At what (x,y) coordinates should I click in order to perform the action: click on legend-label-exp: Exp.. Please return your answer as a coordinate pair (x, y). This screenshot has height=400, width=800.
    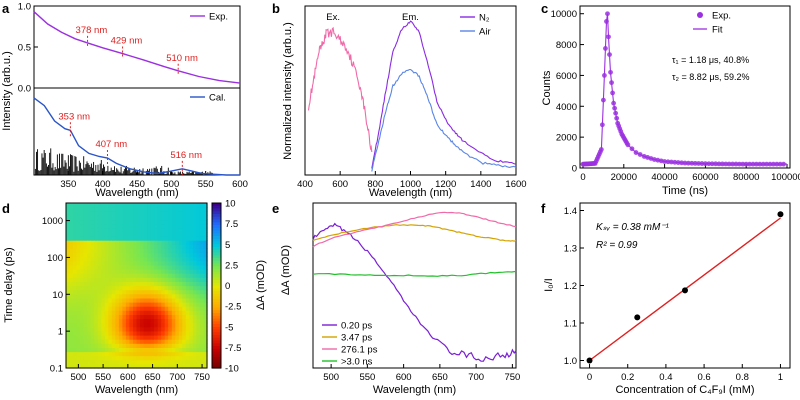
    Looking at the image, I should click on (218, 17).